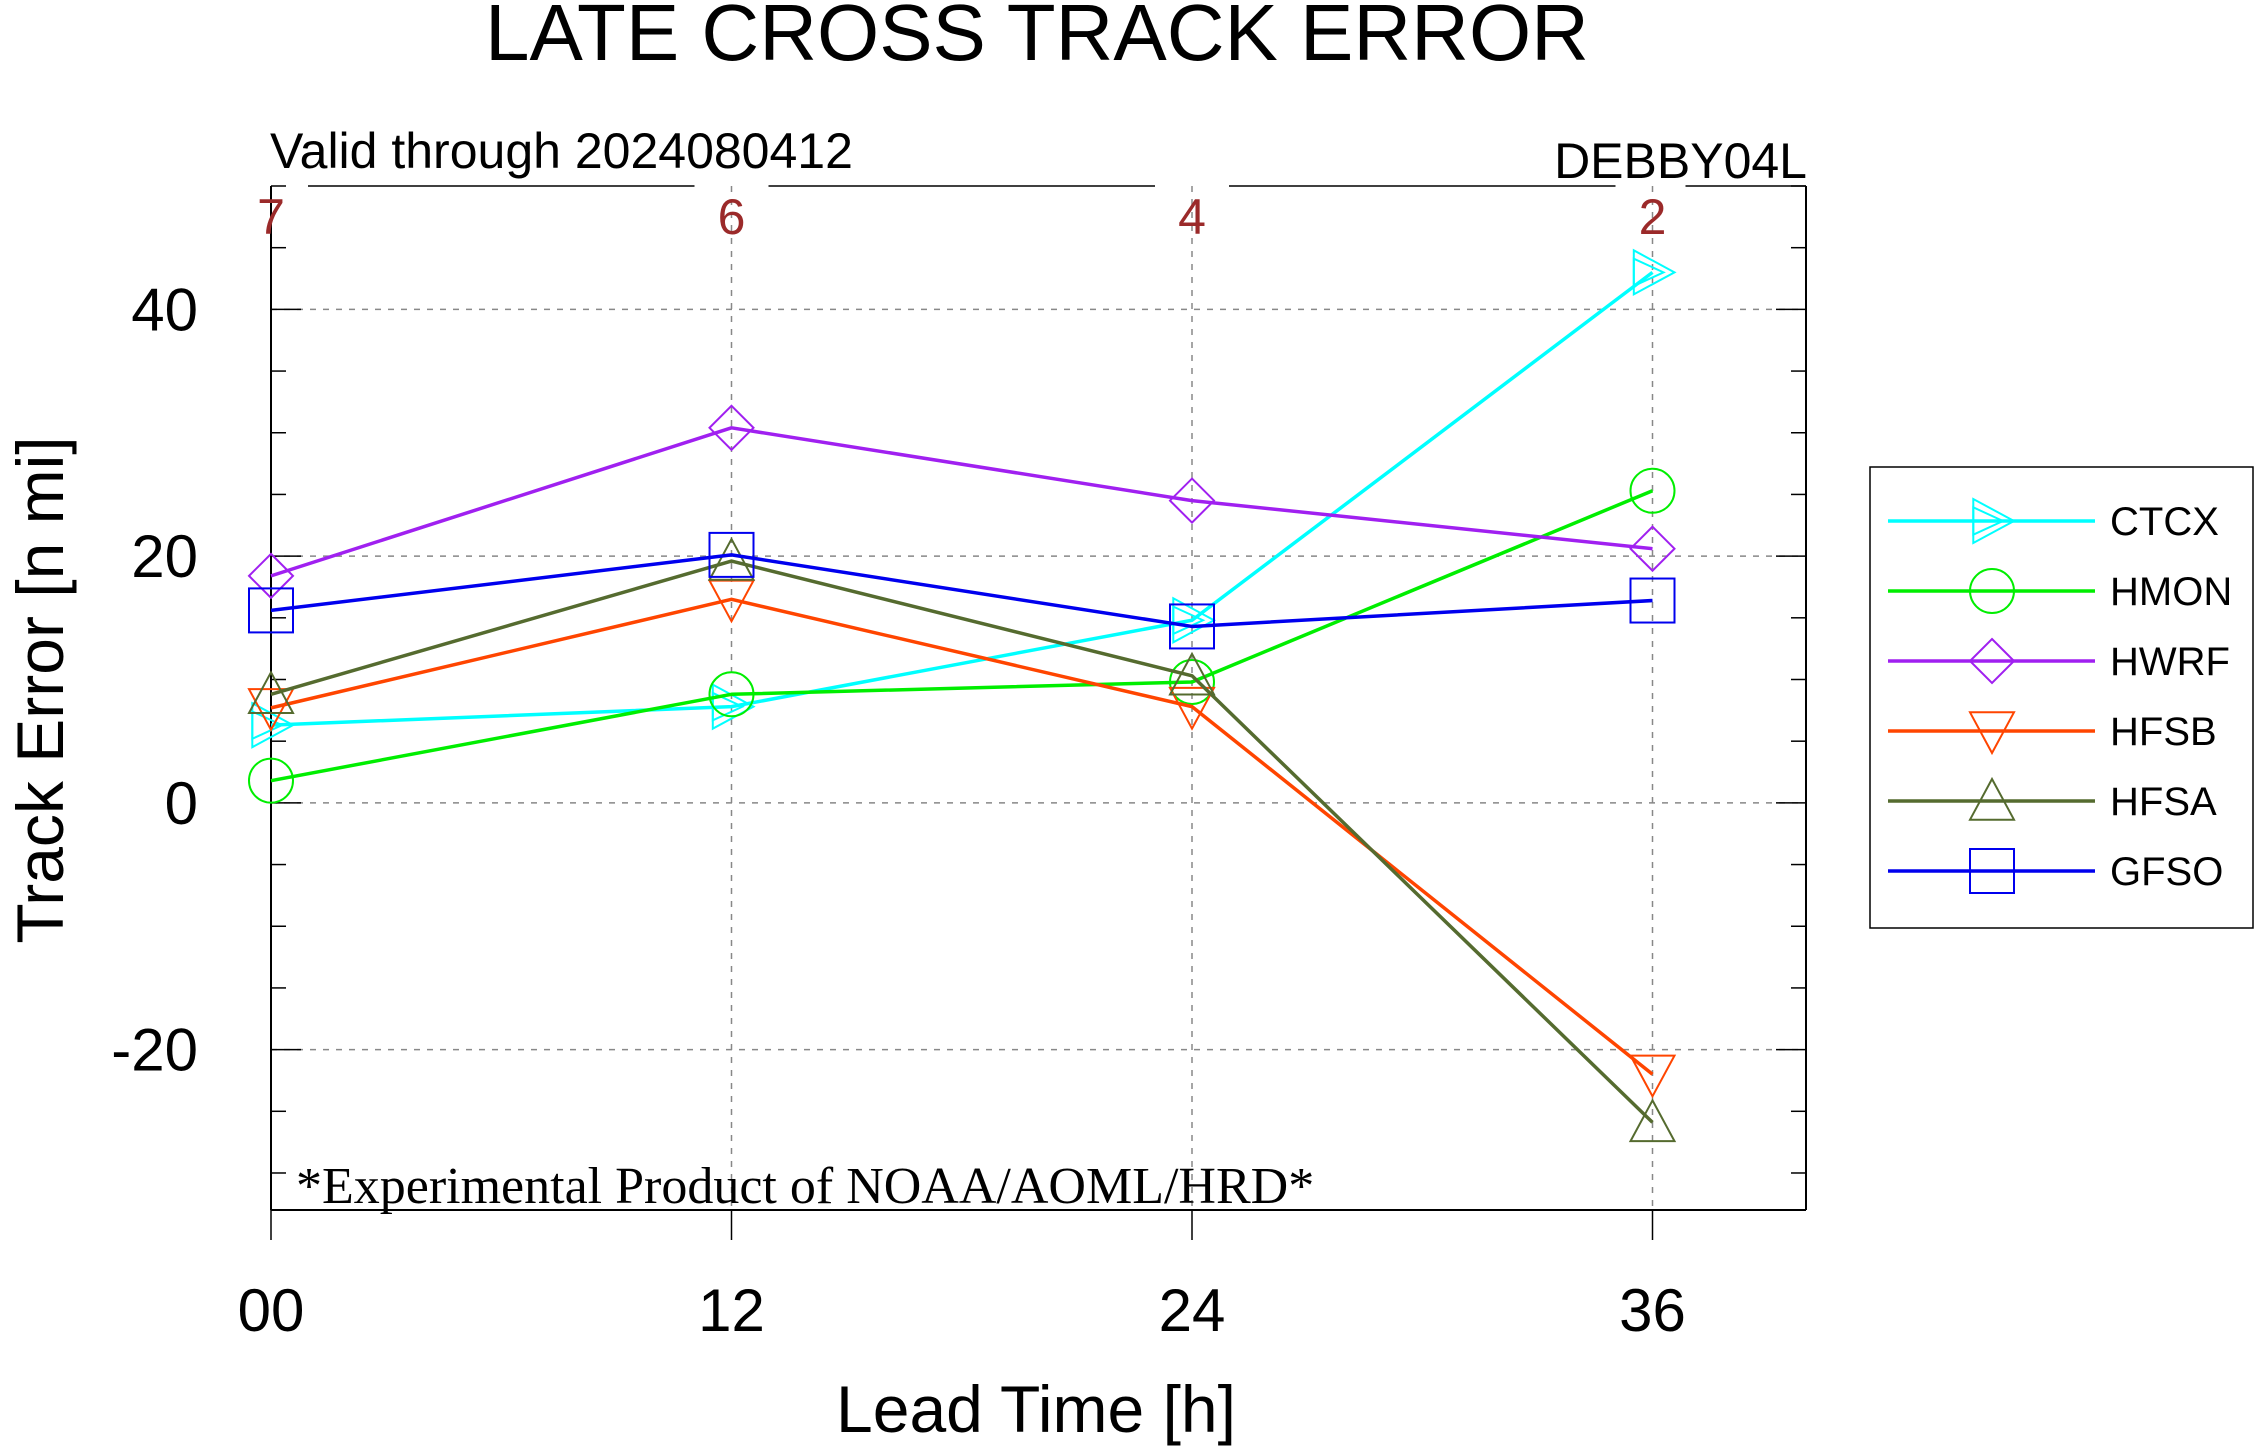  What do you see at coordinates (1992, 661) in the screenshot?
I see `legend-marker-hwrf` at bounding box center [1992, 661].